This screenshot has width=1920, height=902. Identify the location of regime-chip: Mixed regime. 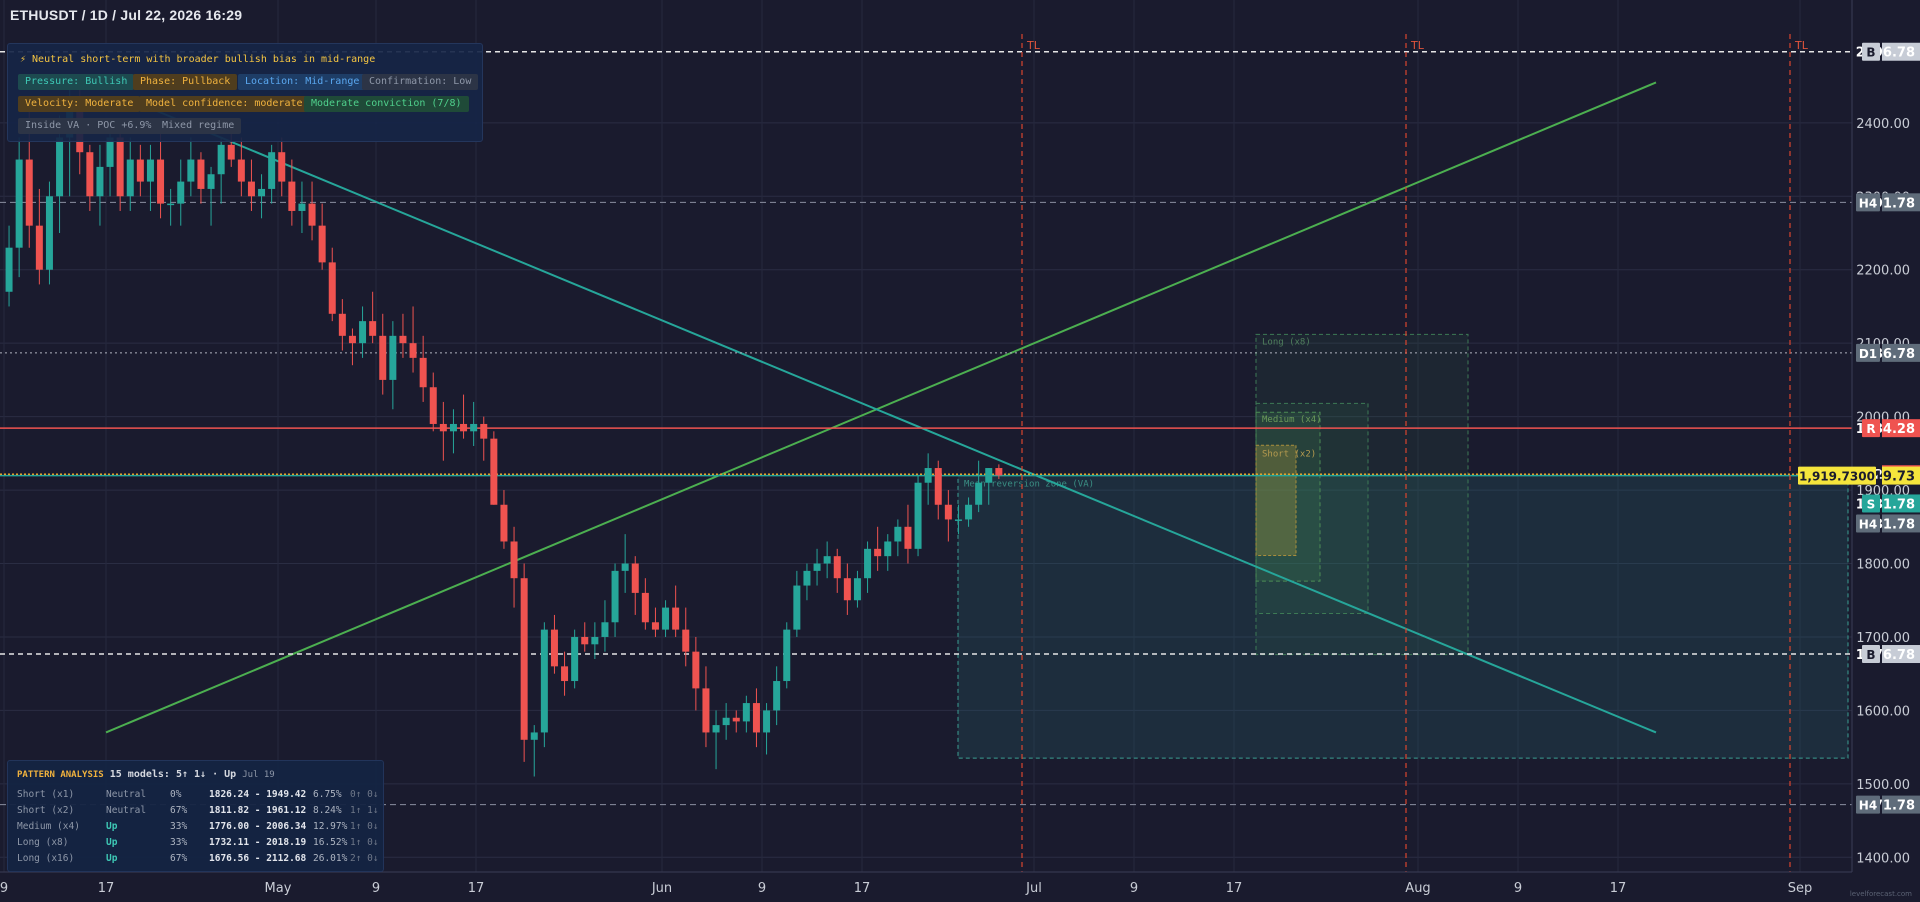
(198, 126).